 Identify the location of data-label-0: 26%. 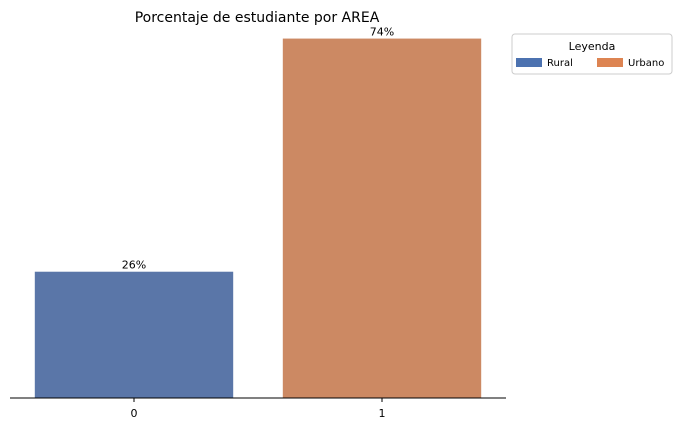
(134, 265).